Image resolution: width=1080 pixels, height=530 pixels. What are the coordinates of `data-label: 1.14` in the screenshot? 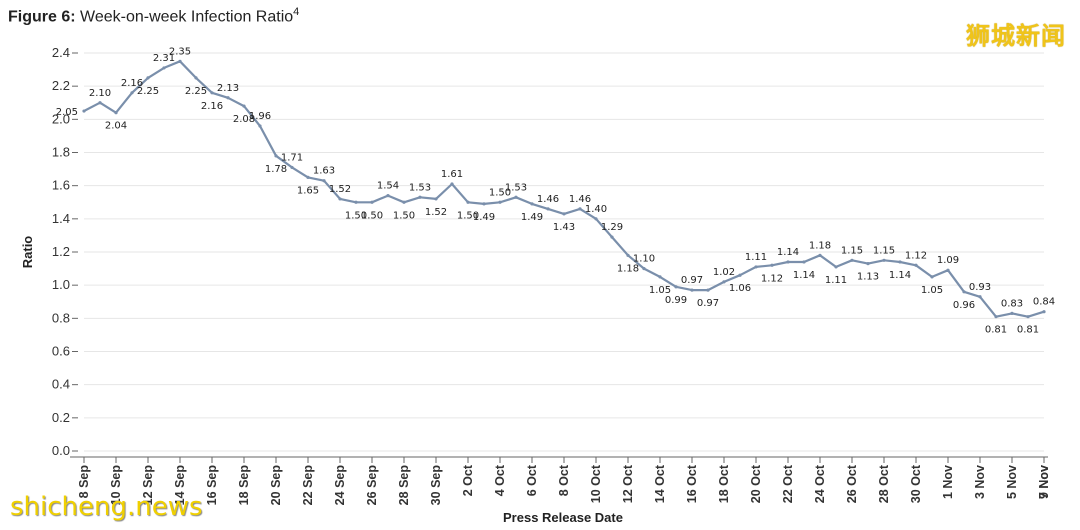 It's located at (804, 275).